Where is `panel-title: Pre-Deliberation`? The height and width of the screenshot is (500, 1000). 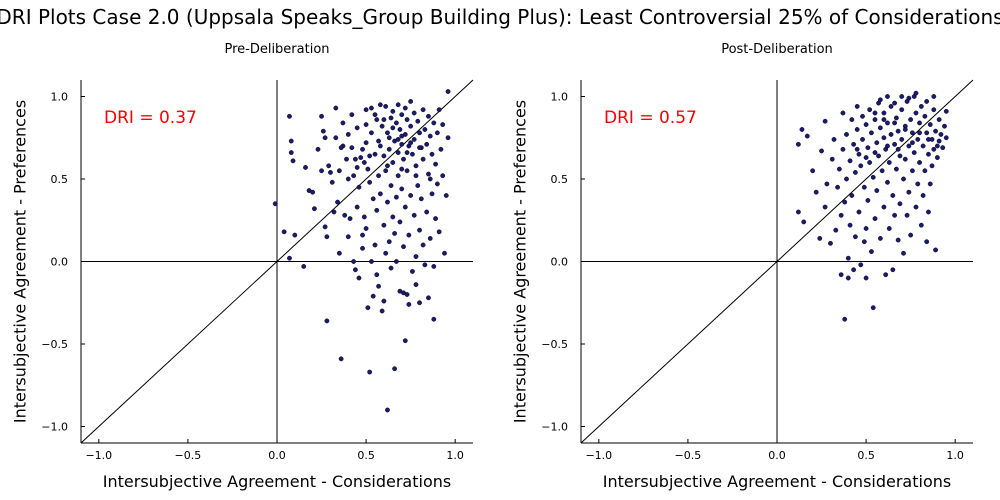
panel-title: Pre-Deliberation is located at coordinates (276, 49).